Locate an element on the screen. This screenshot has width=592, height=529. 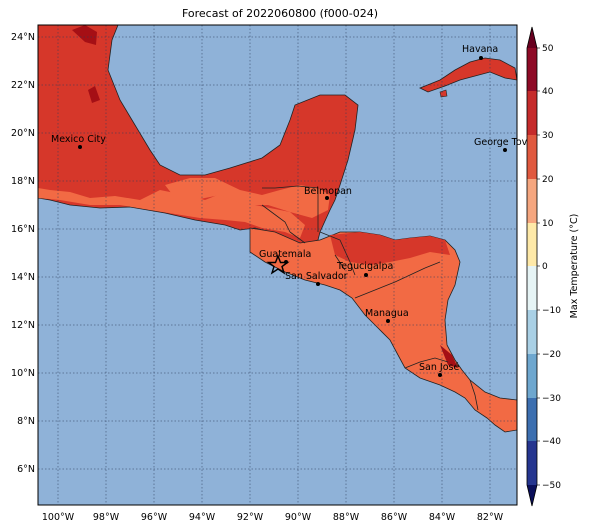
lon-label: 100°W is located at coordinates (58, 517).